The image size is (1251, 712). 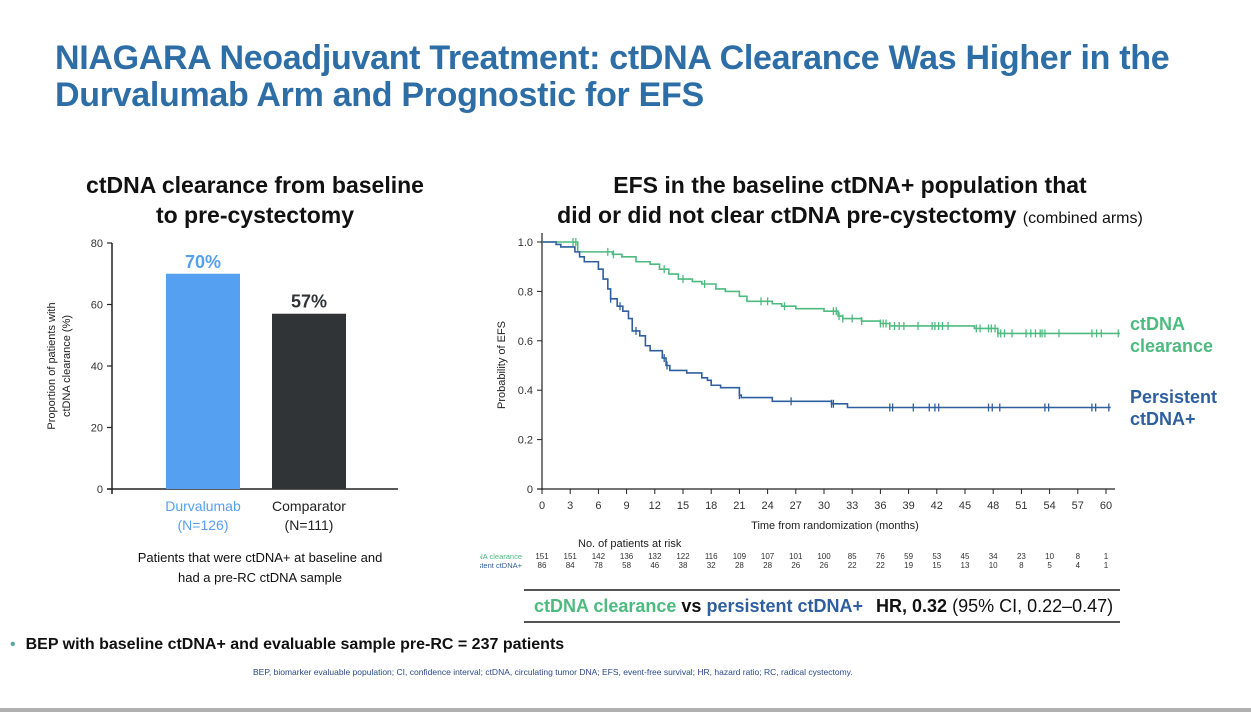 I want to click on risk-count: 109, so click(x=740, y=556).